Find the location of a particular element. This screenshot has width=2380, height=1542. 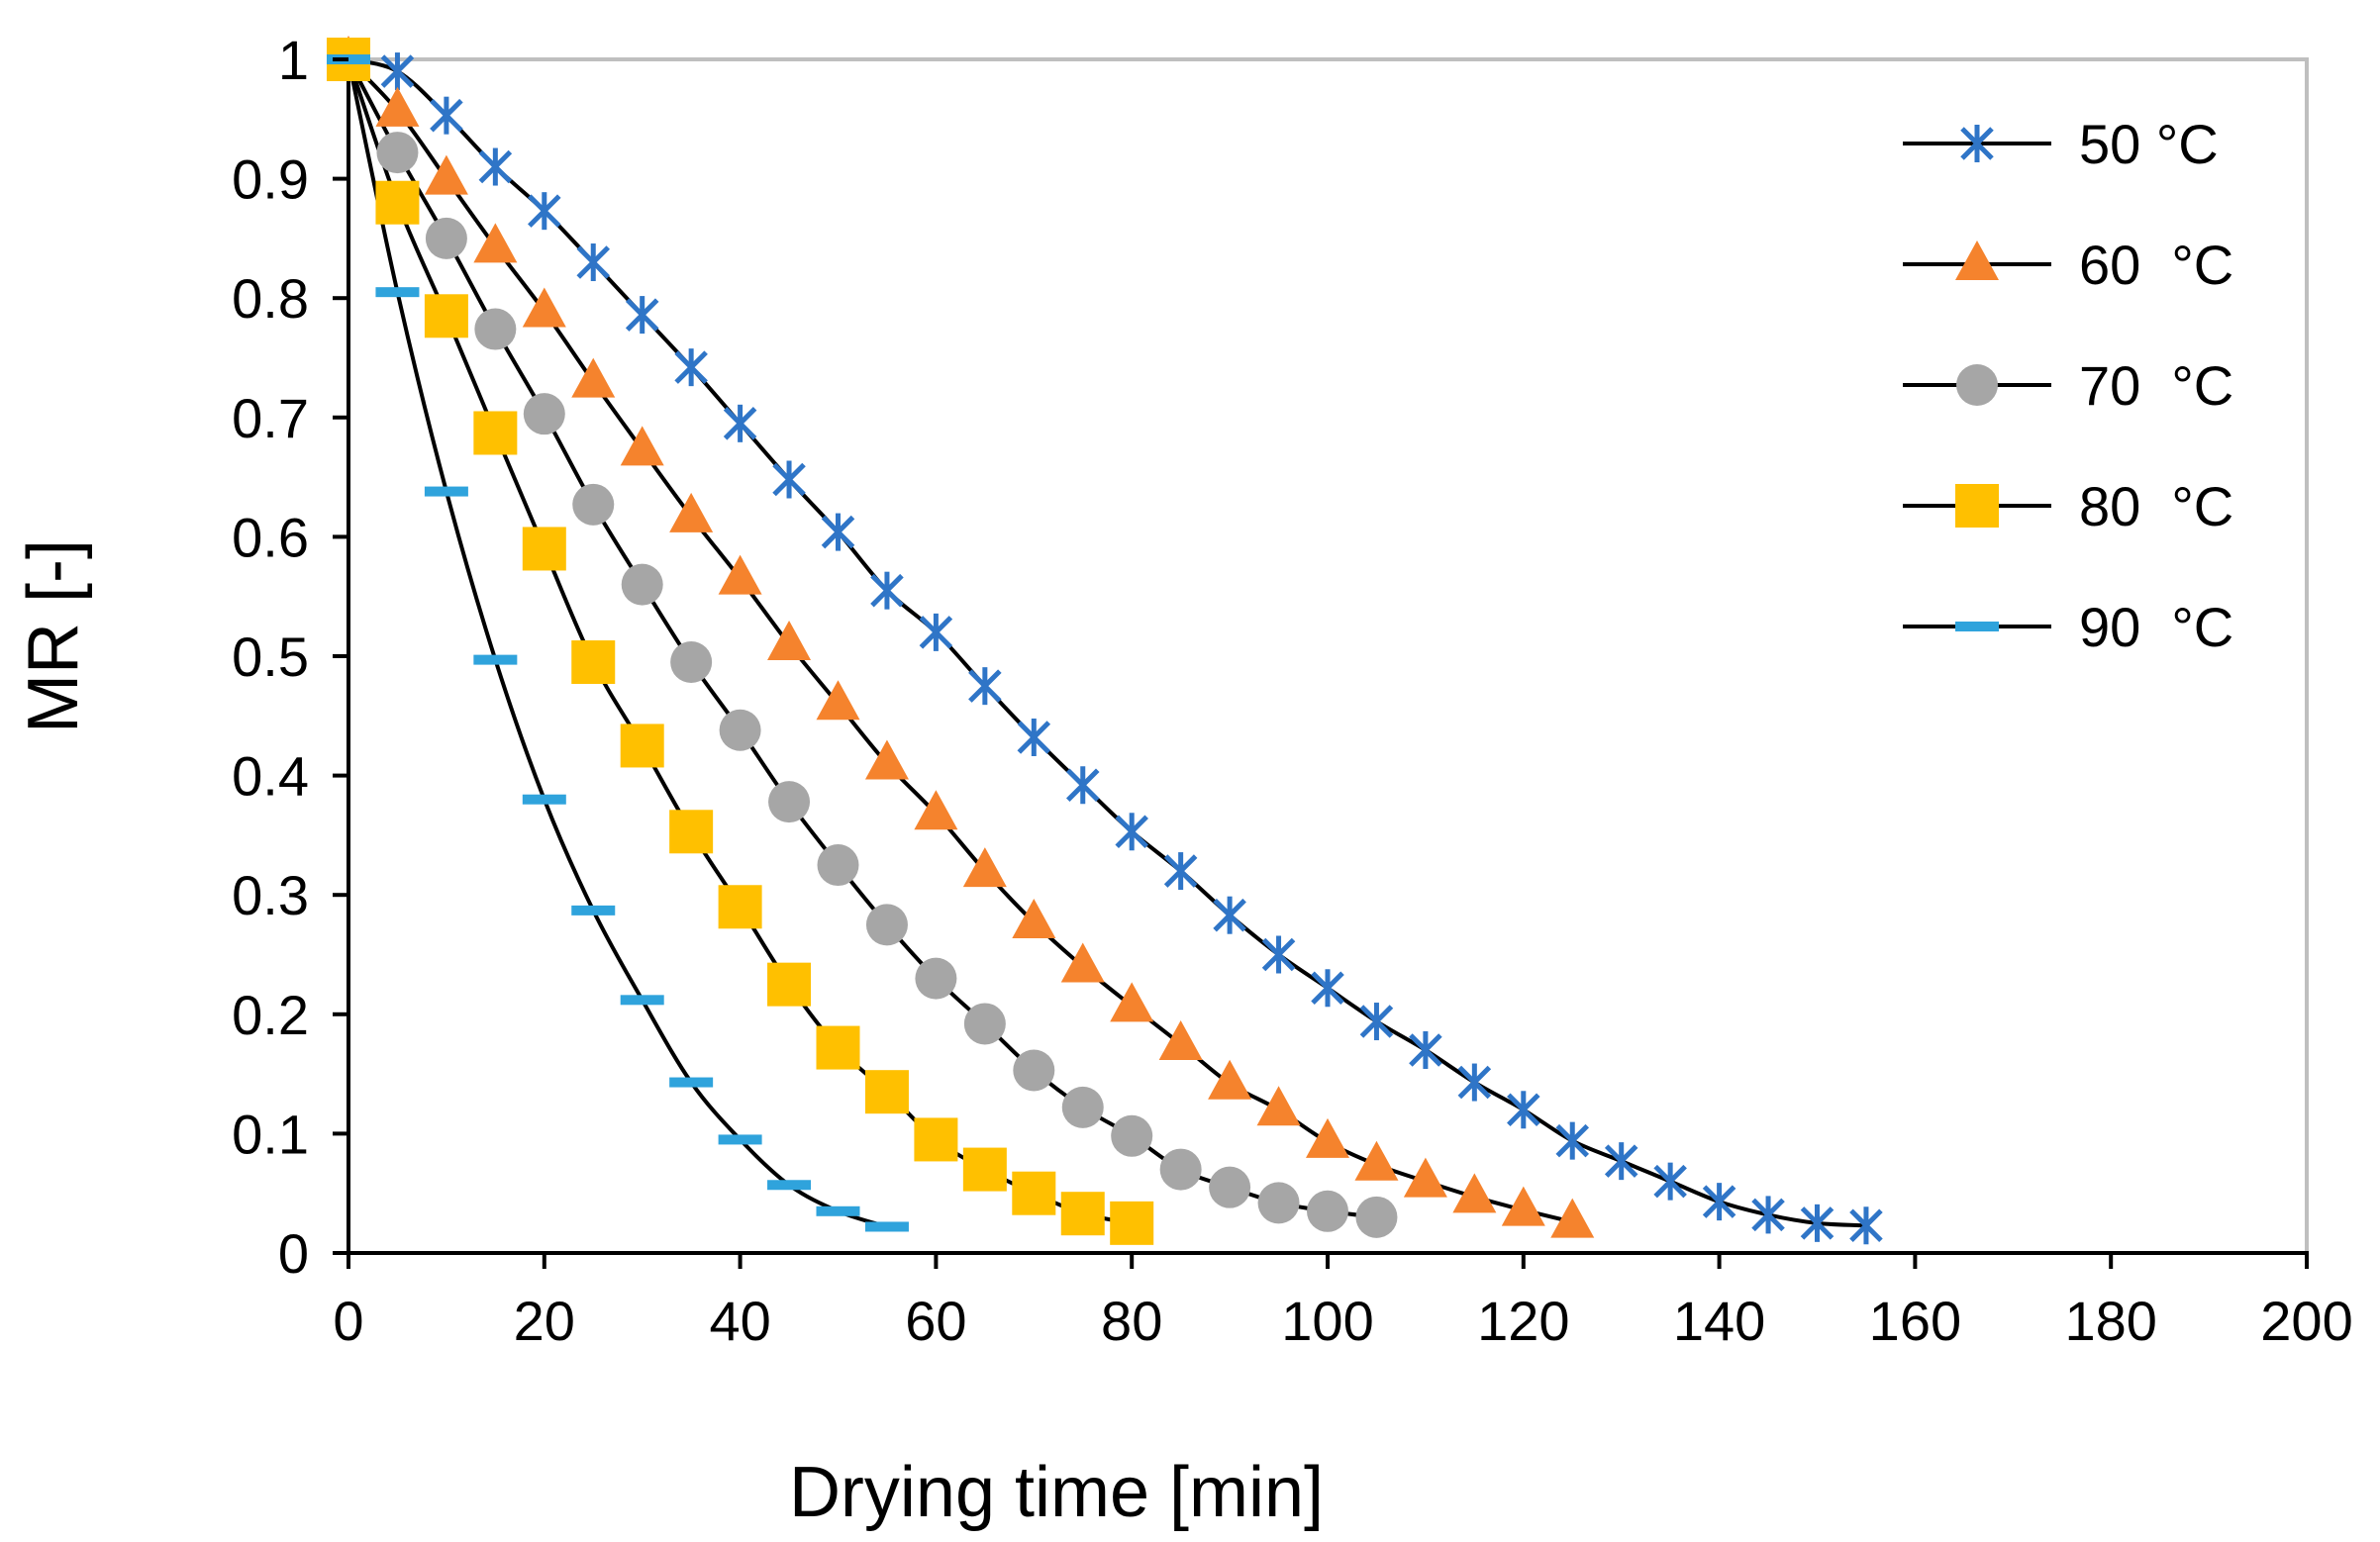

legend-item-4: 80 °C is located at coordinates (2068, 506).